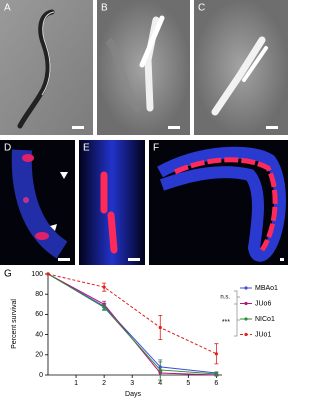  Describe the element at coordinates (237, 313) in the screenshot. I see `bracket` at that location.